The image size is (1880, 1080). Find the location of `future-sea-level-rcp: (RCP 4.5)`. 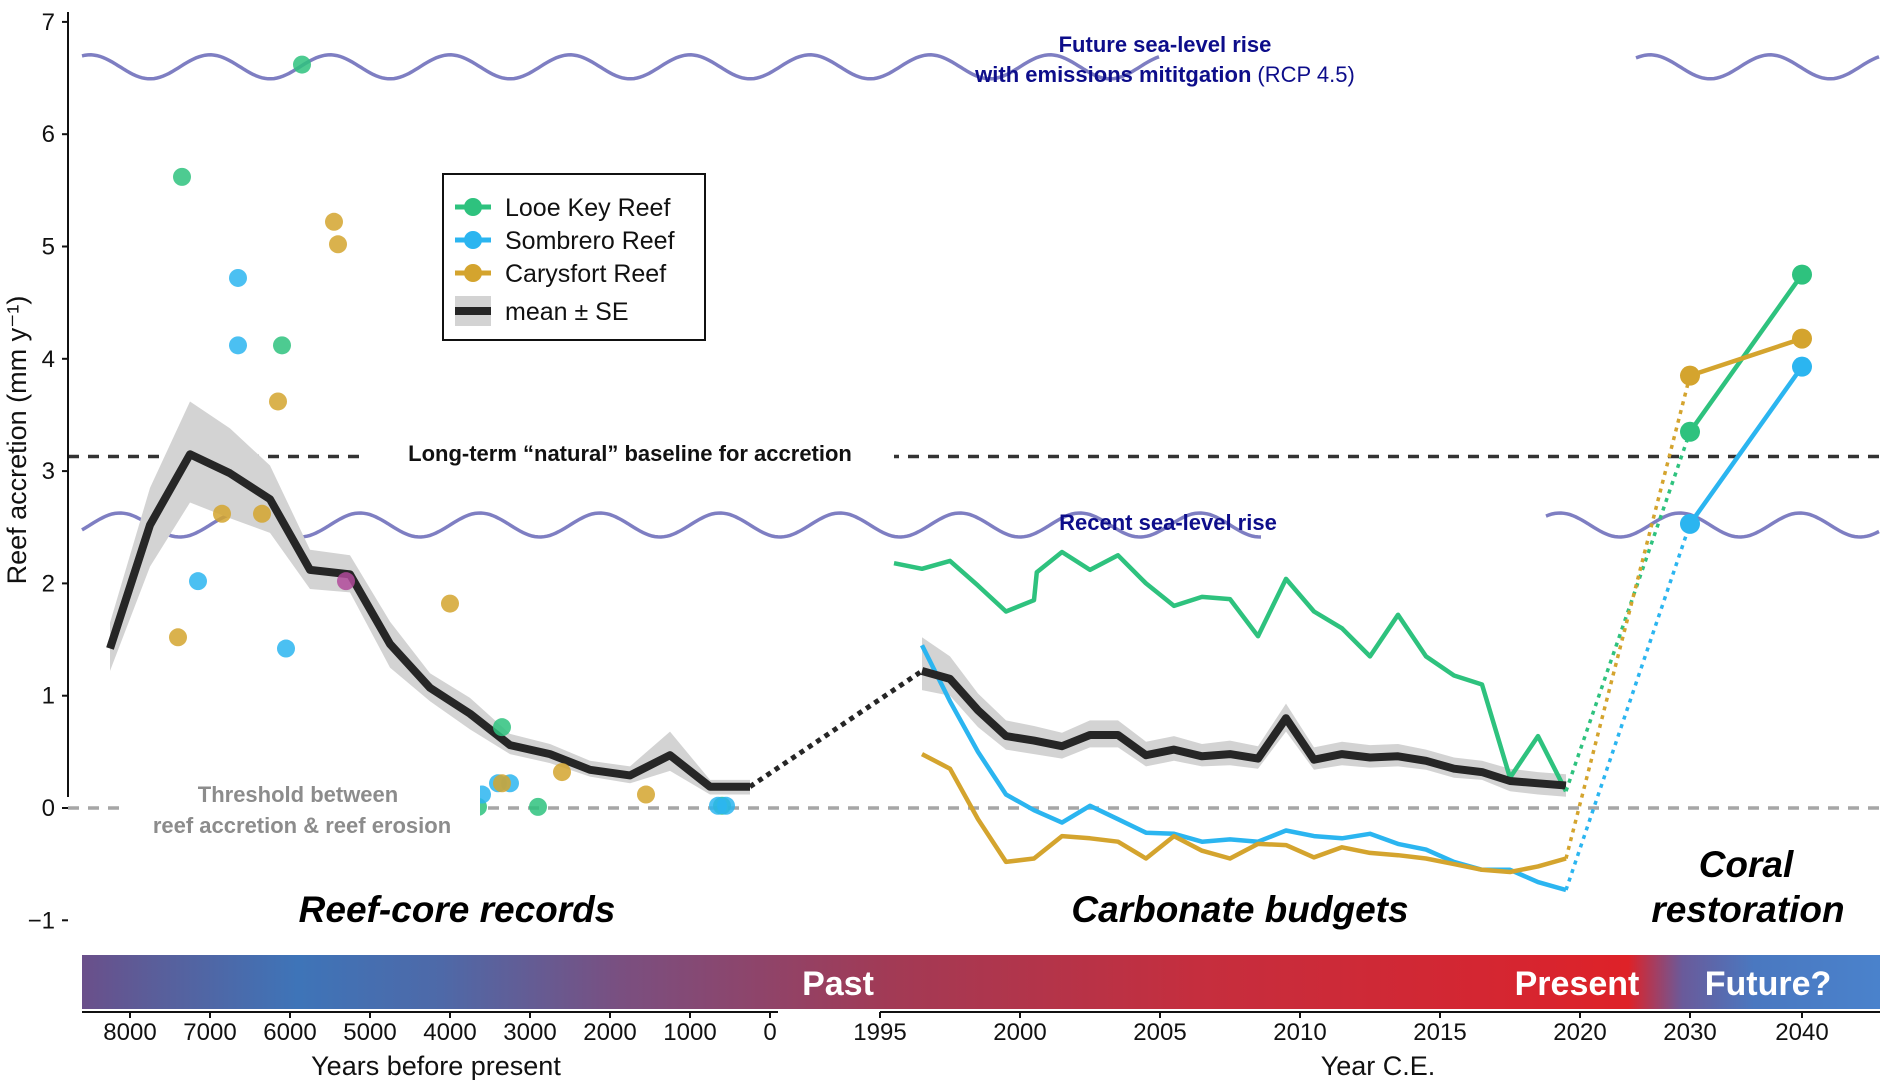

future-sea-level-rcp: (RCP 4.5) is located at coordinates (1305, 74).